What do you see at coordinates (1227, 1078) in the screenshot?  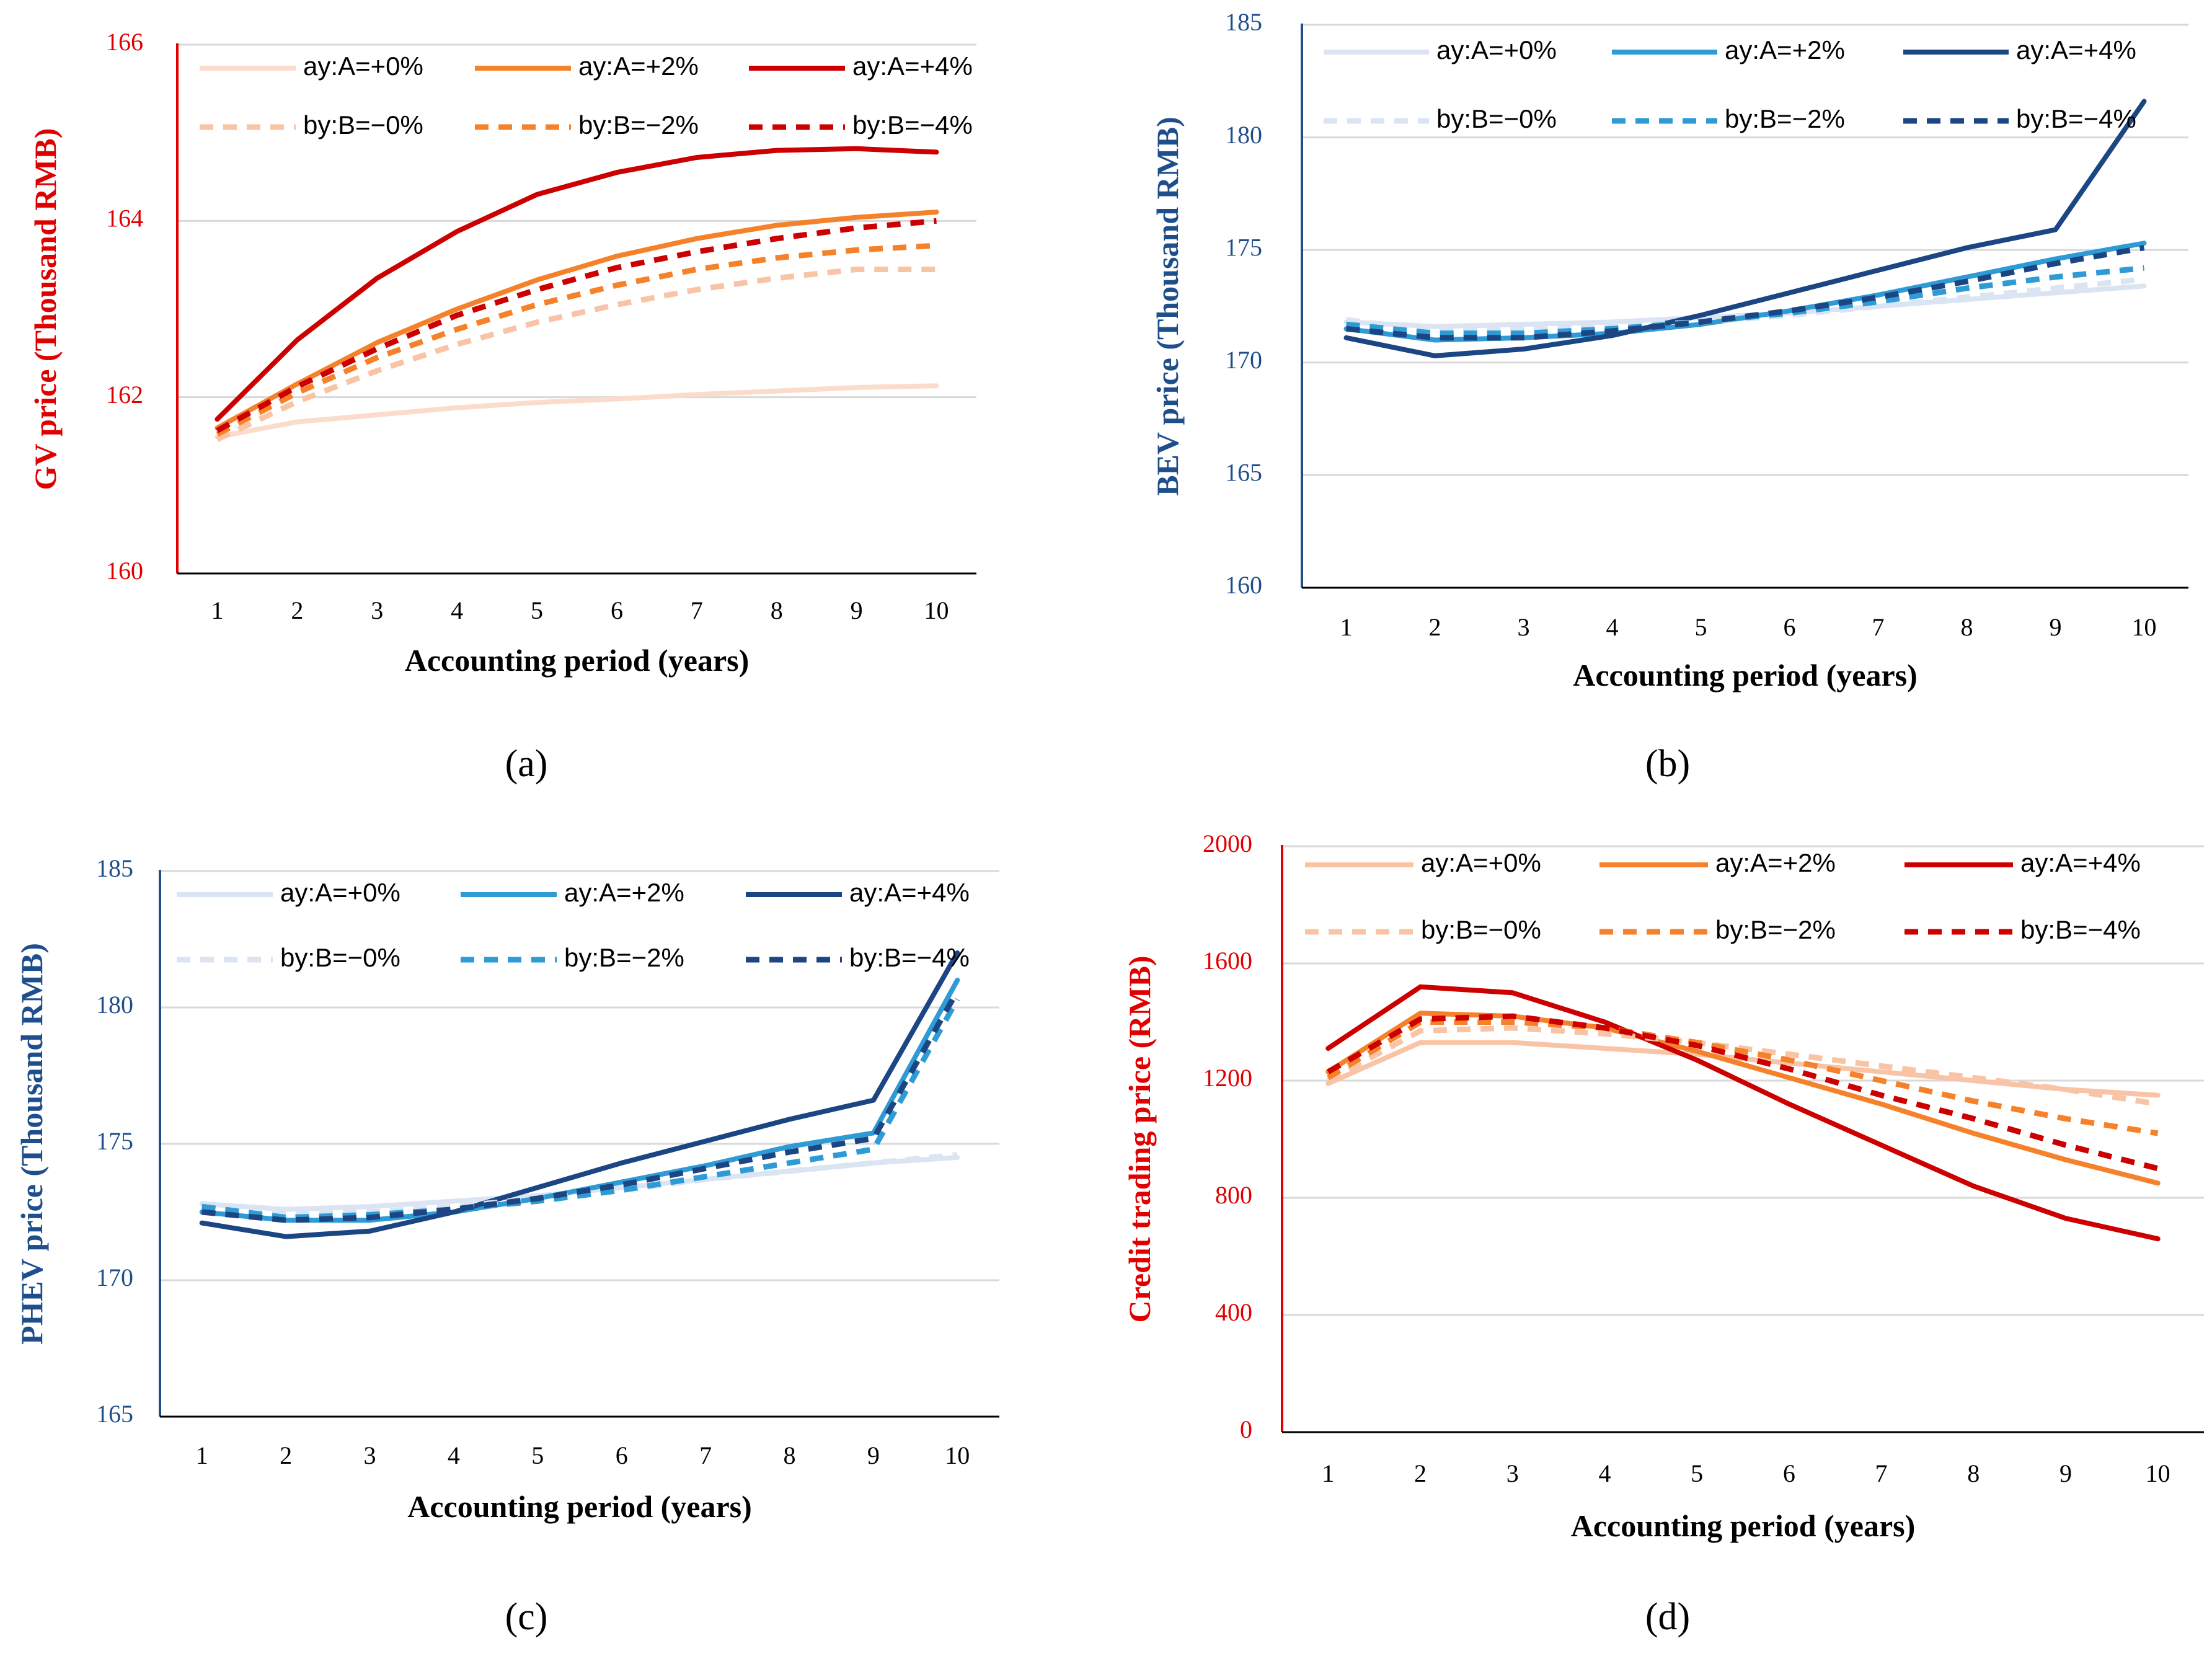 I see `y-tick-label: 1200` at bounding box center [1227, 1078].